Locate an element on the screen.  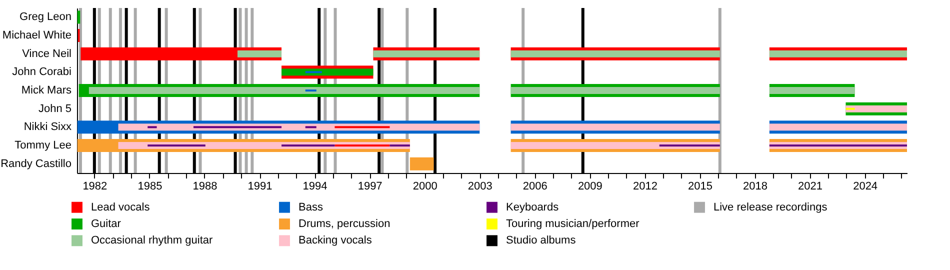
legend-label: Keyboards is located at coordinates (533, 207).